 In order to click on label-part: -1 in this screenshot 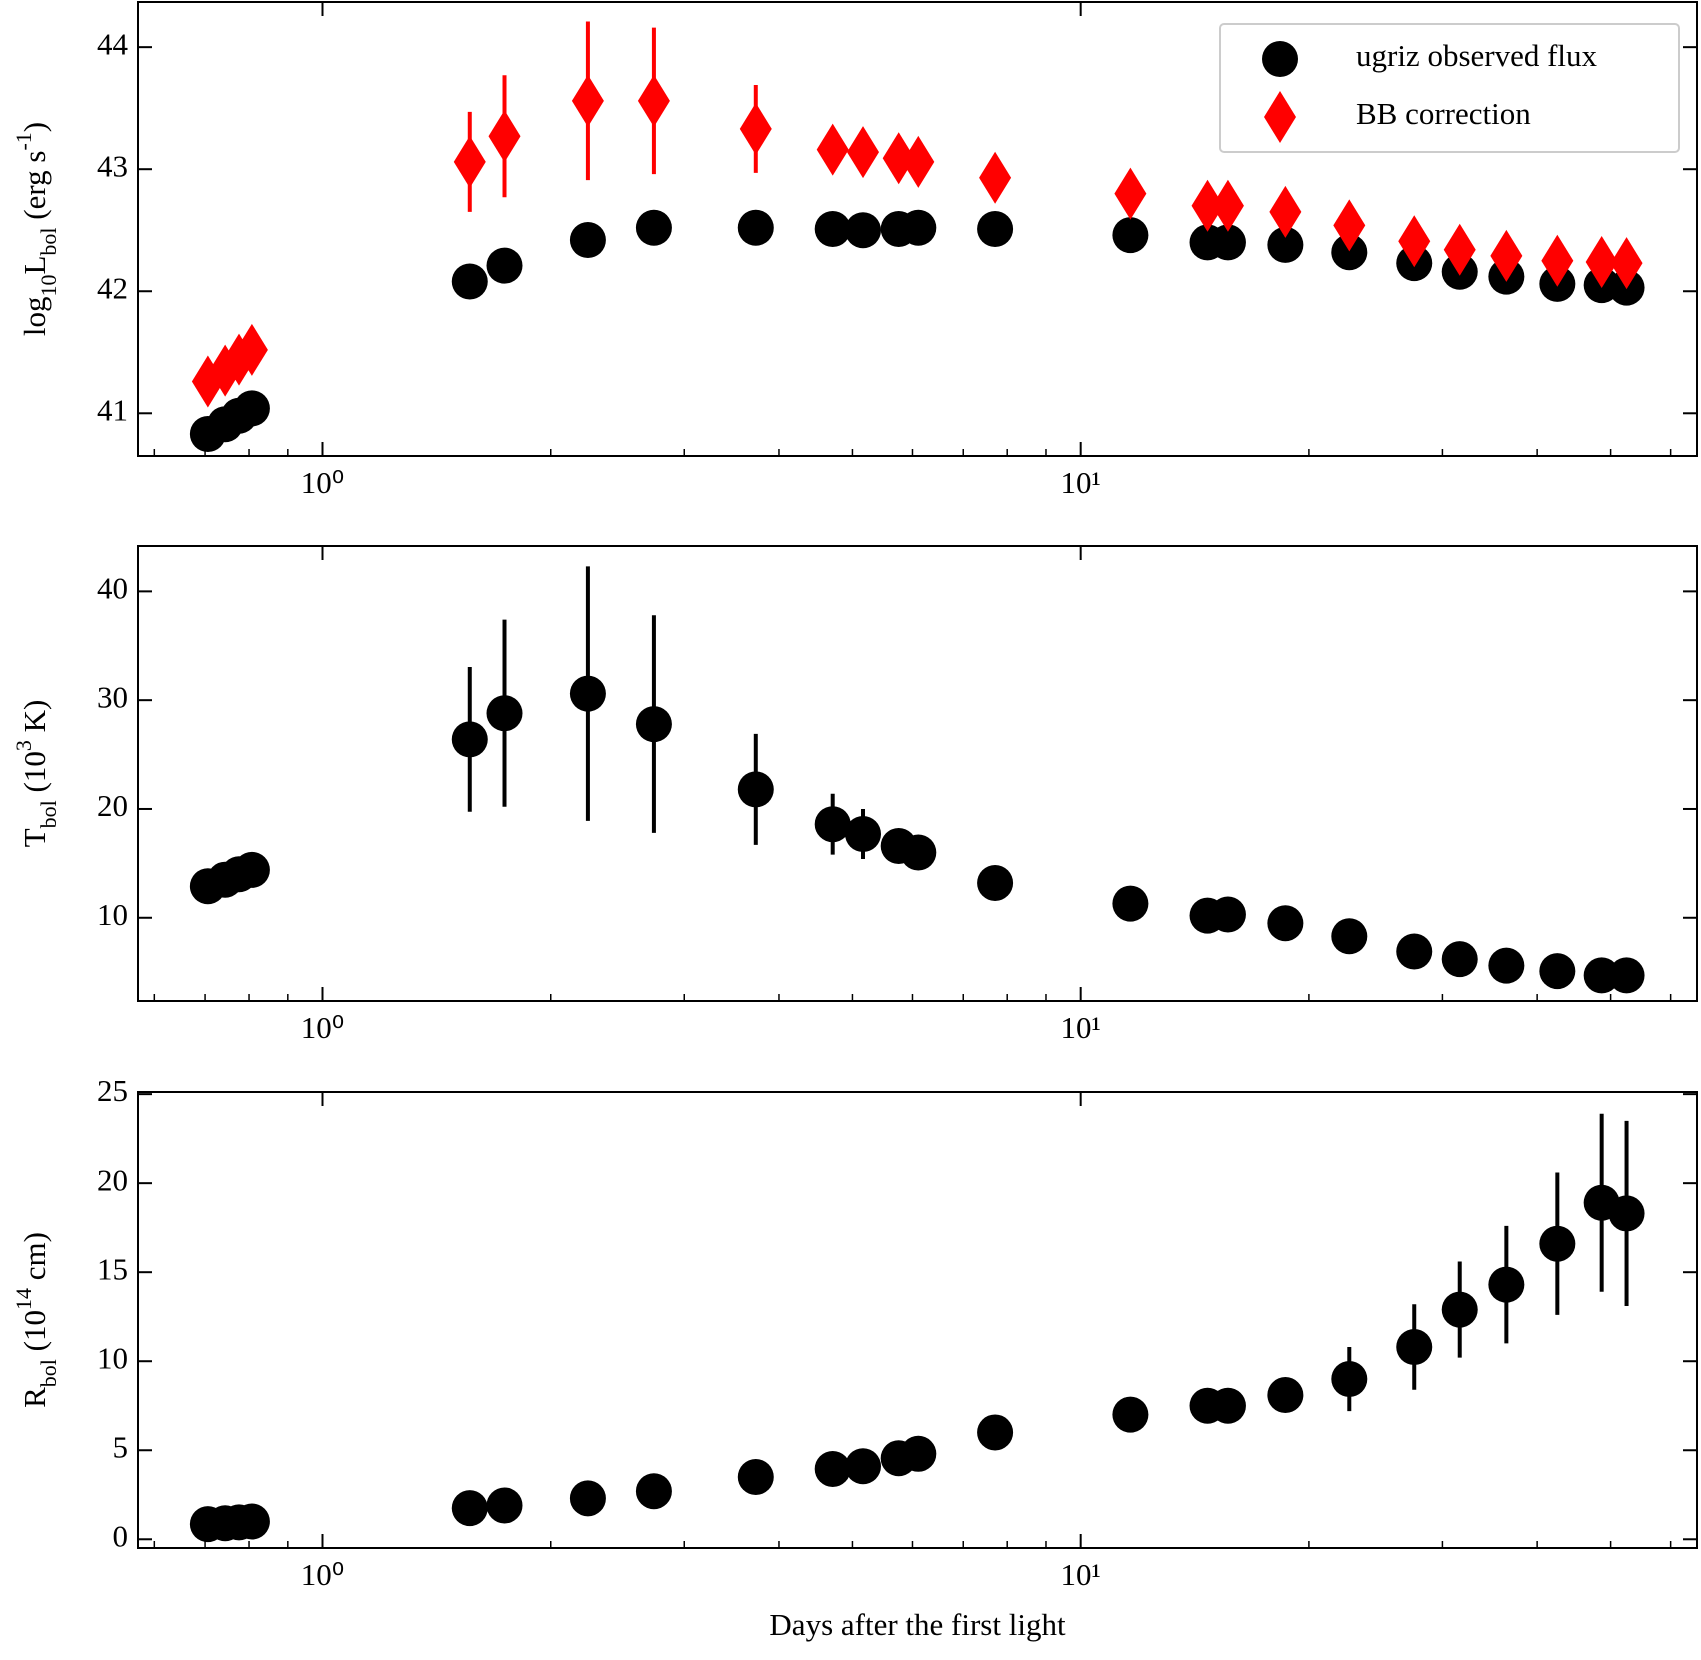, I will do `click(23, 141)`.